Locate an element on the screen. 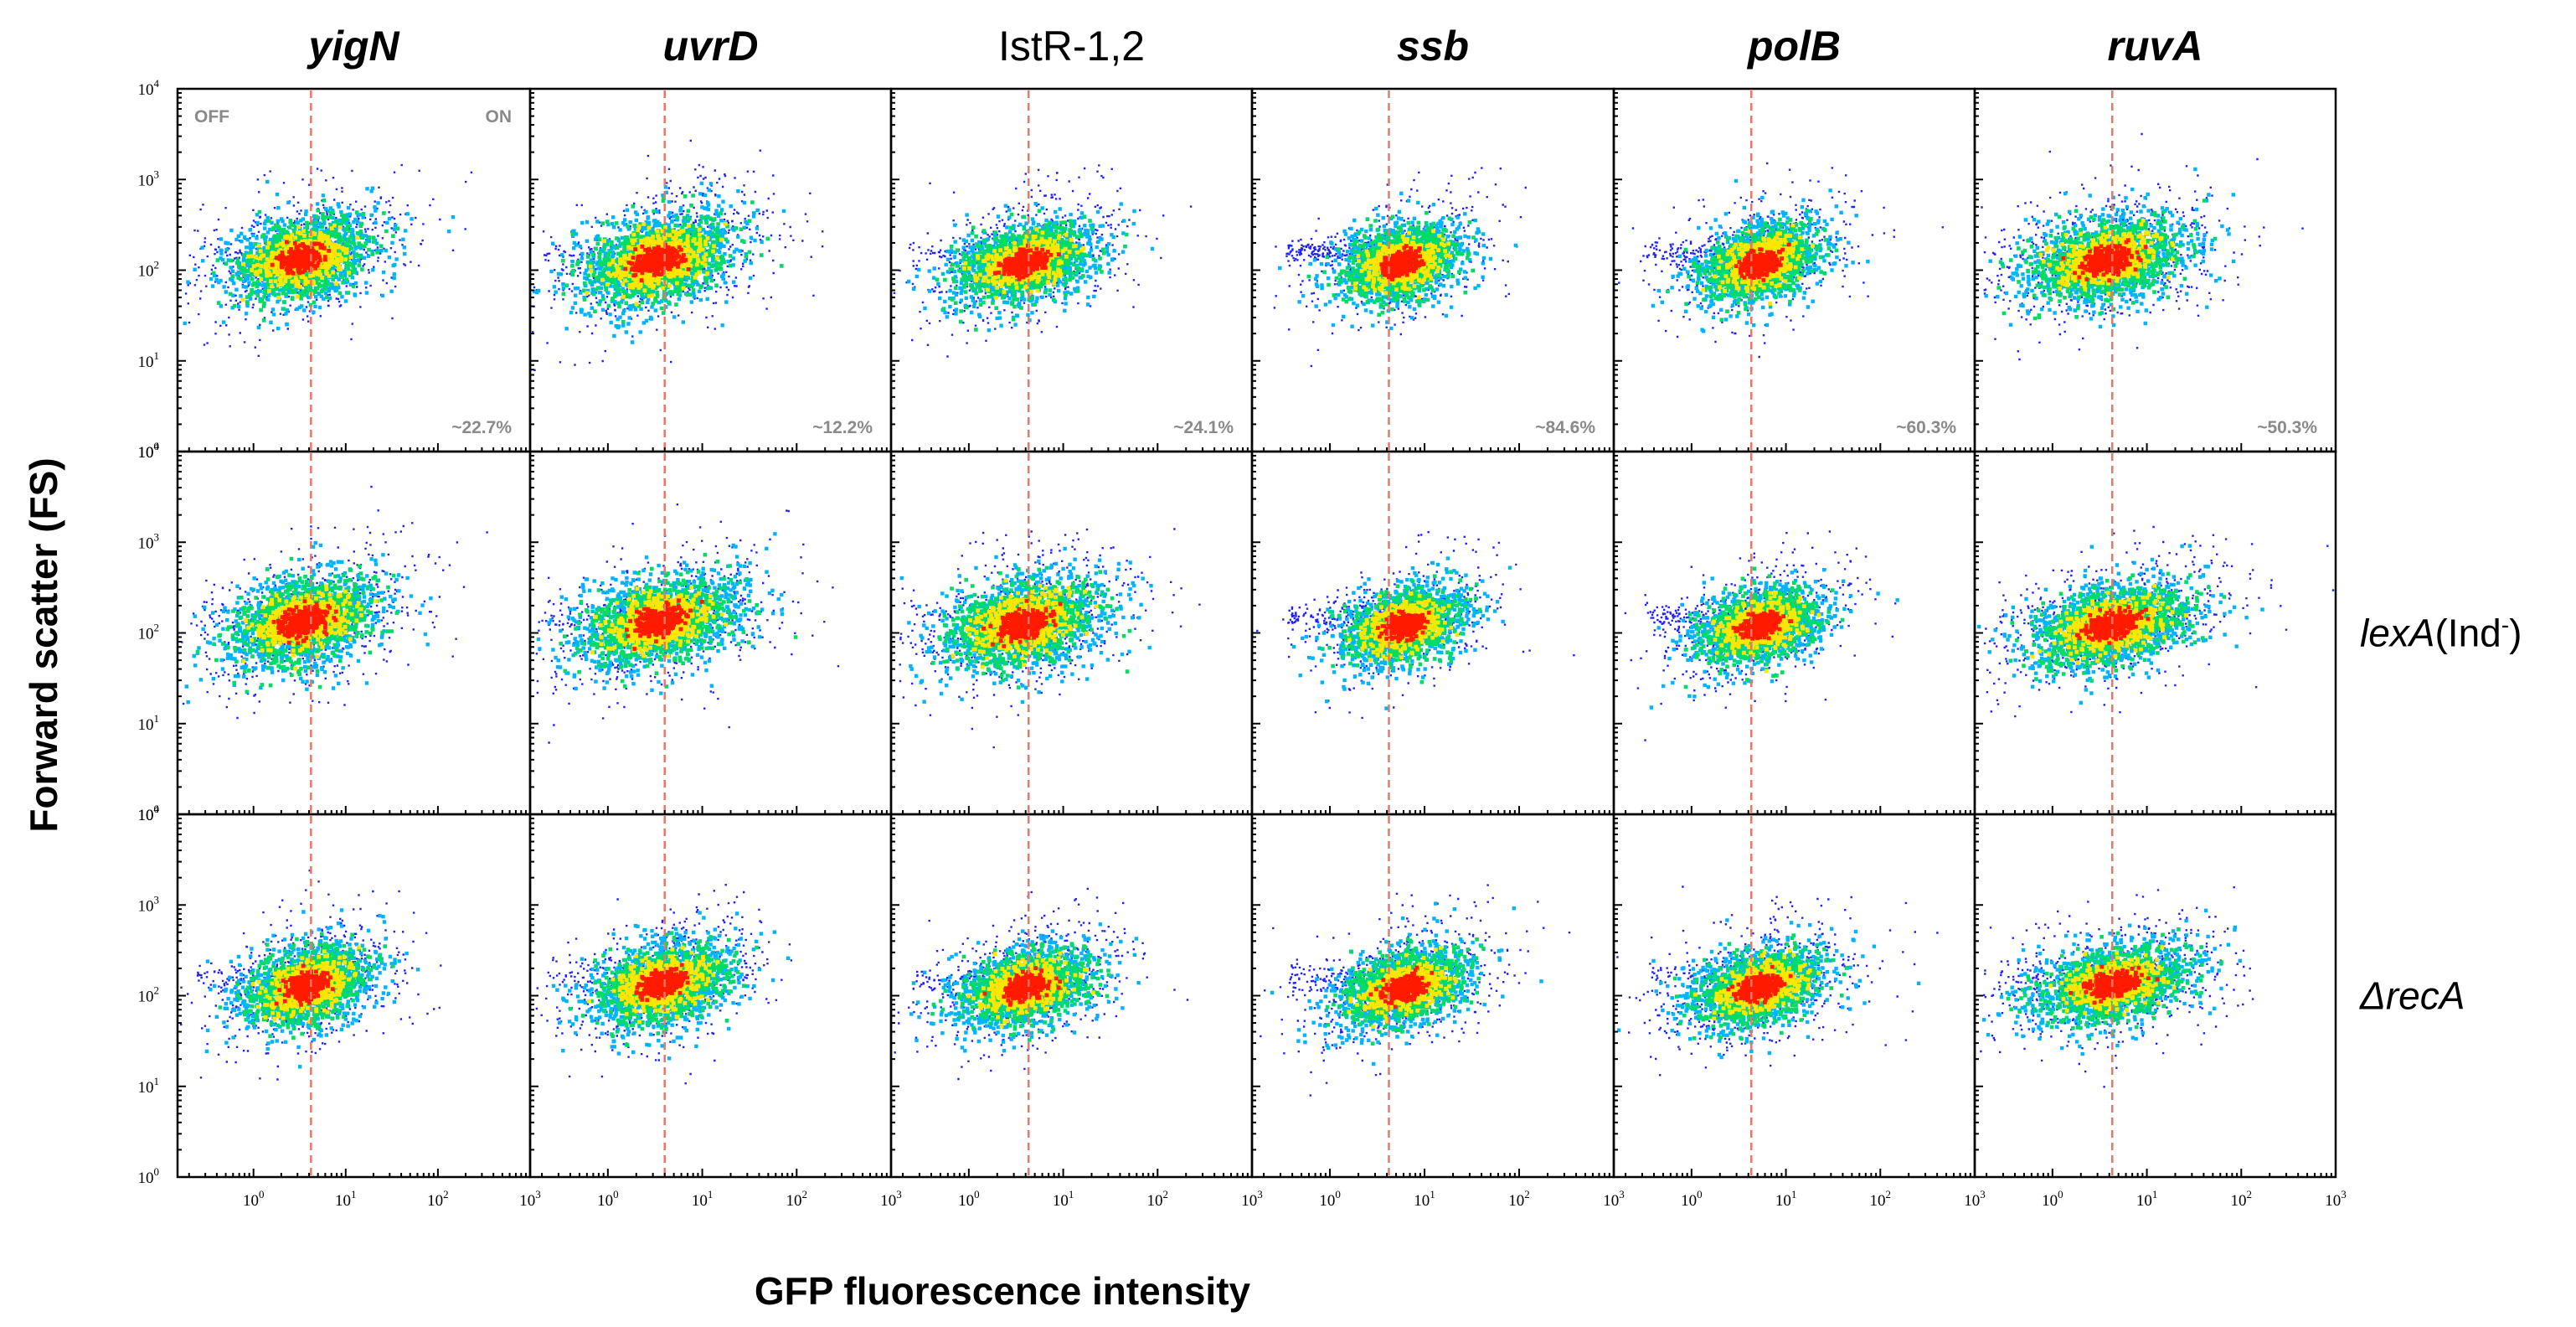 The image size is (2576, 1327). column-title: uvrD is located at coordinates (711, 47).